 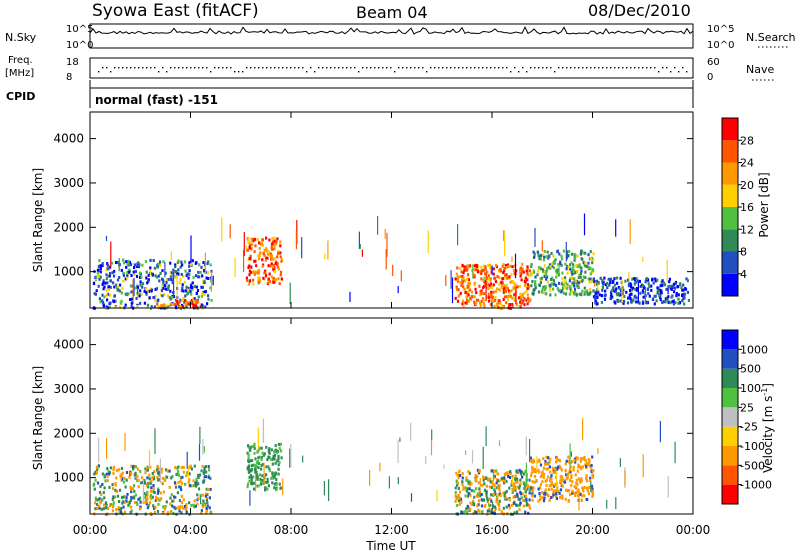 I want to click on x-tick-label: 12:00, so click(x=391, y=530).